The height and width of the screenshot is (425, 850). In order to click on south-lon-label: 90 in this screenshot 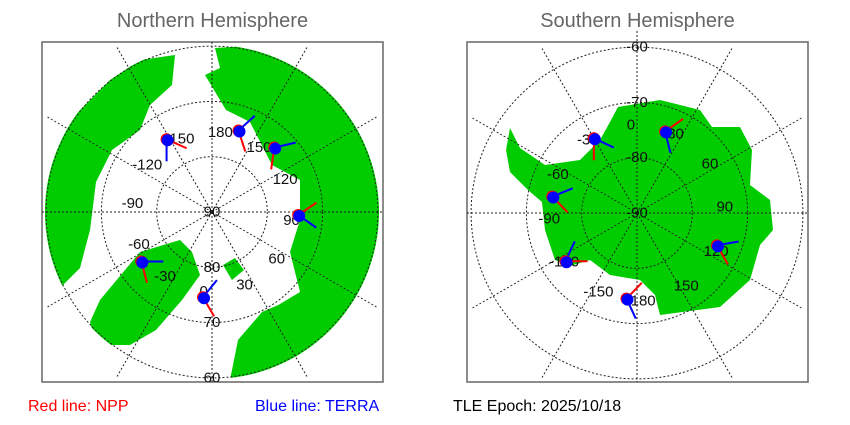, I will do `click(724, 206)`.